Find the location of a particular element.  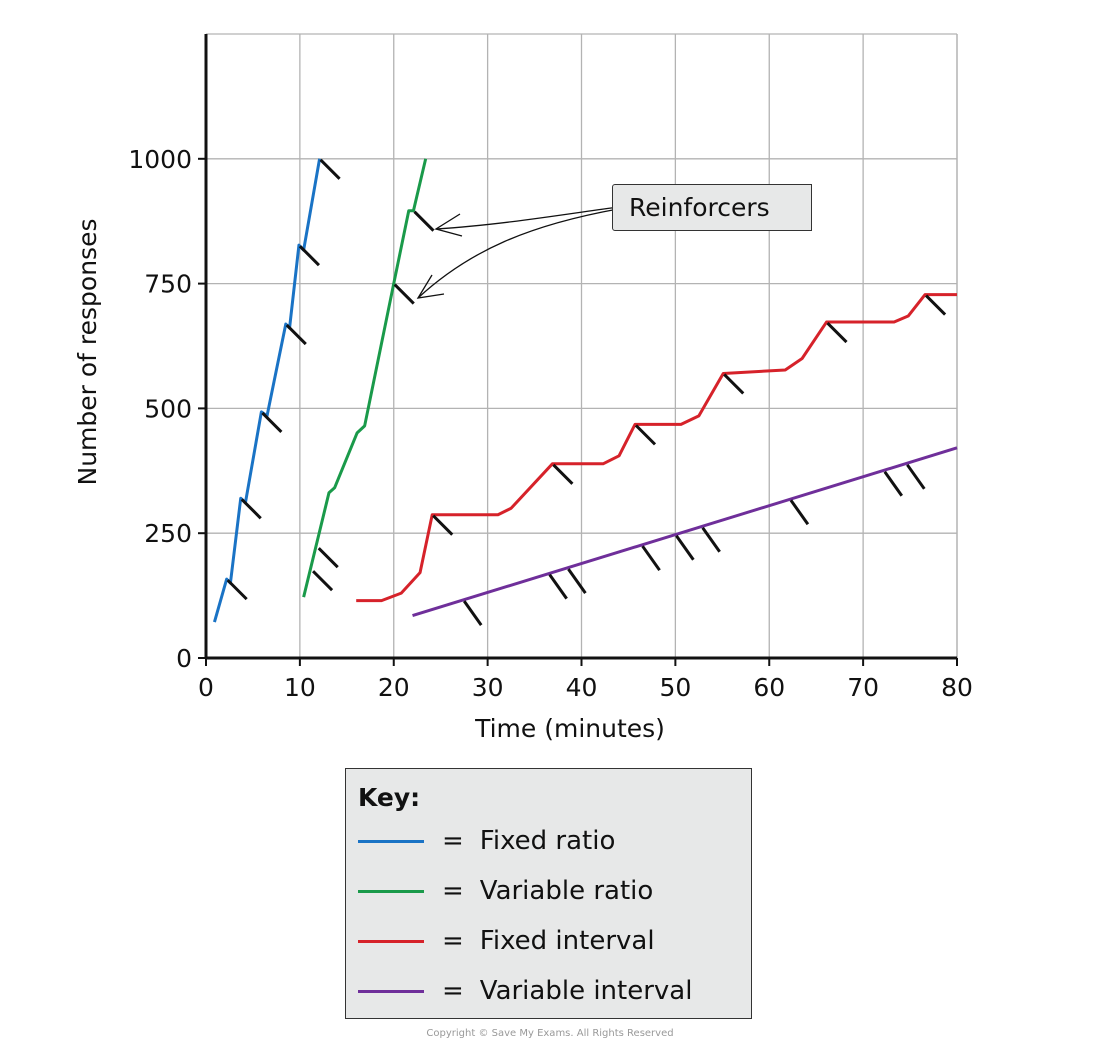

legend-item-fixed-ratio: = Fixed ratio is located at coordinates (486, 841).